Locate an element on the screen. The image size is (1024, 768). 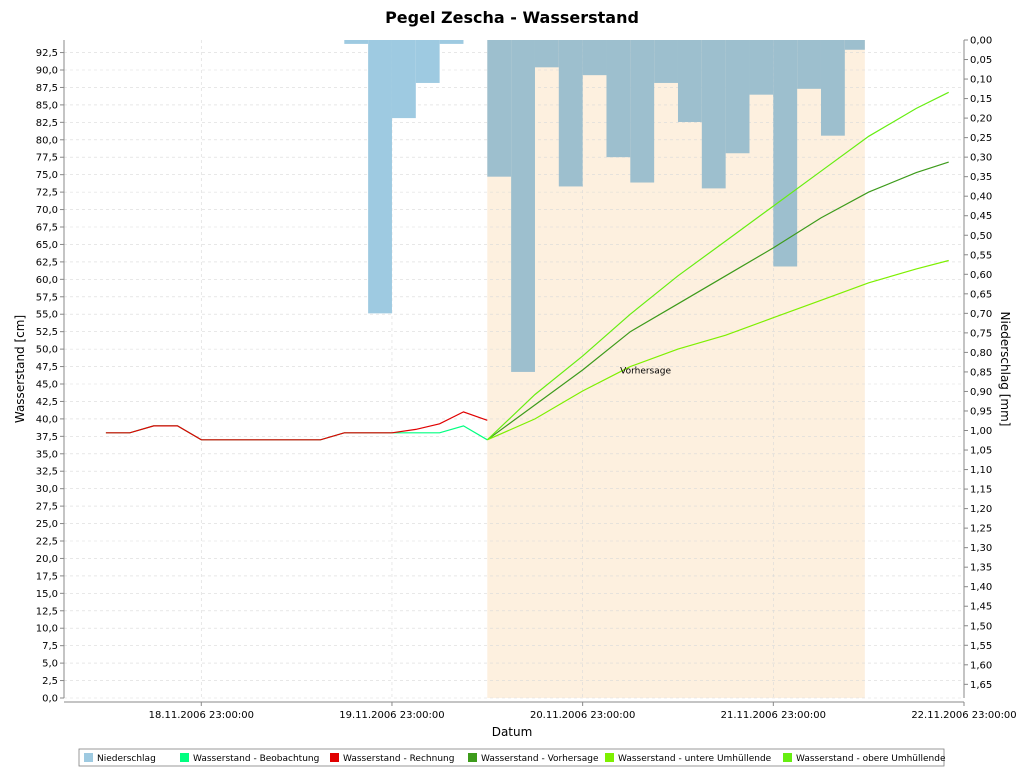
y2-tick-label: 0,25 is located at coordinates (981, 138).